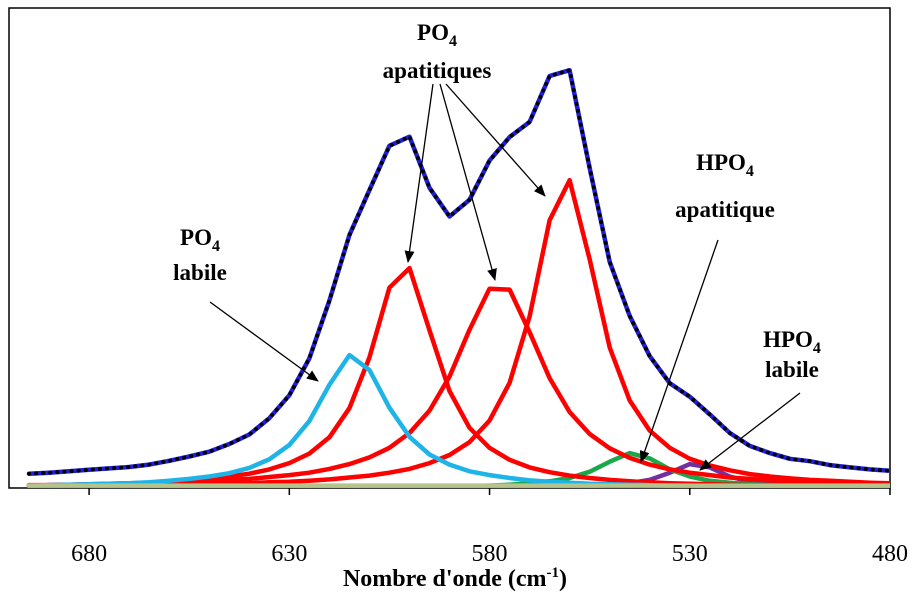 Image resolution: width=917 pixels, height=592 pixels. Describe the element at coordinates (289, 554) in the screenshot. I see `x-tick-label: 630` at that location.